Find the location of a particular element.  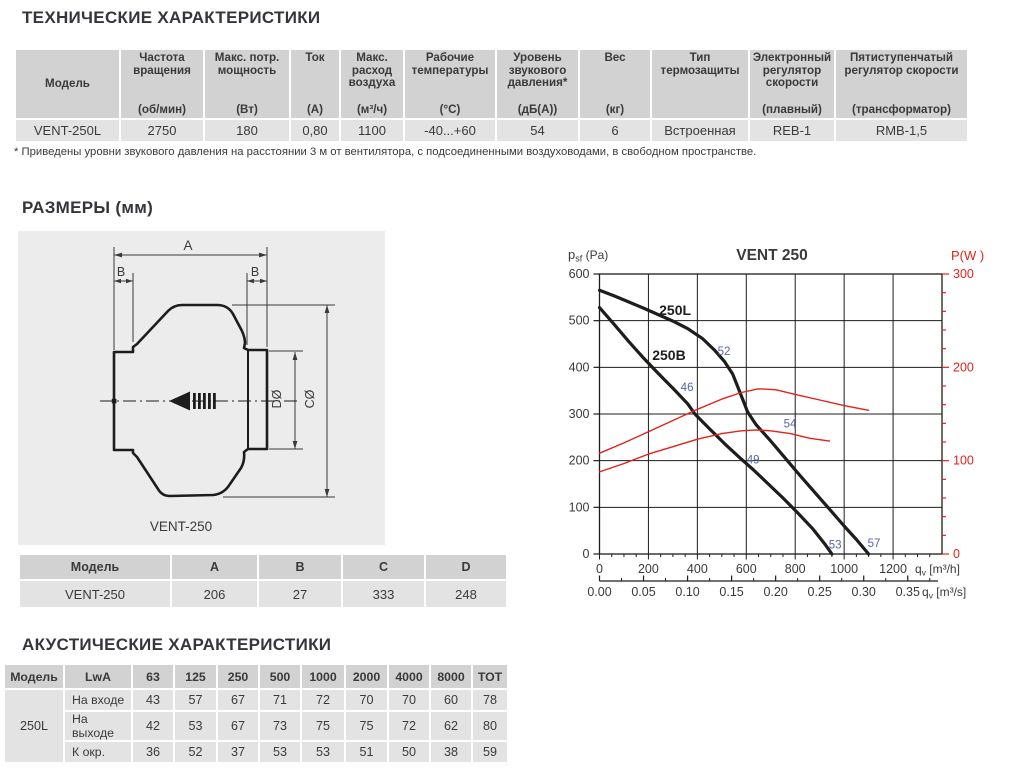

acoustic-cell: 52 is located at coordinates (195, 752).